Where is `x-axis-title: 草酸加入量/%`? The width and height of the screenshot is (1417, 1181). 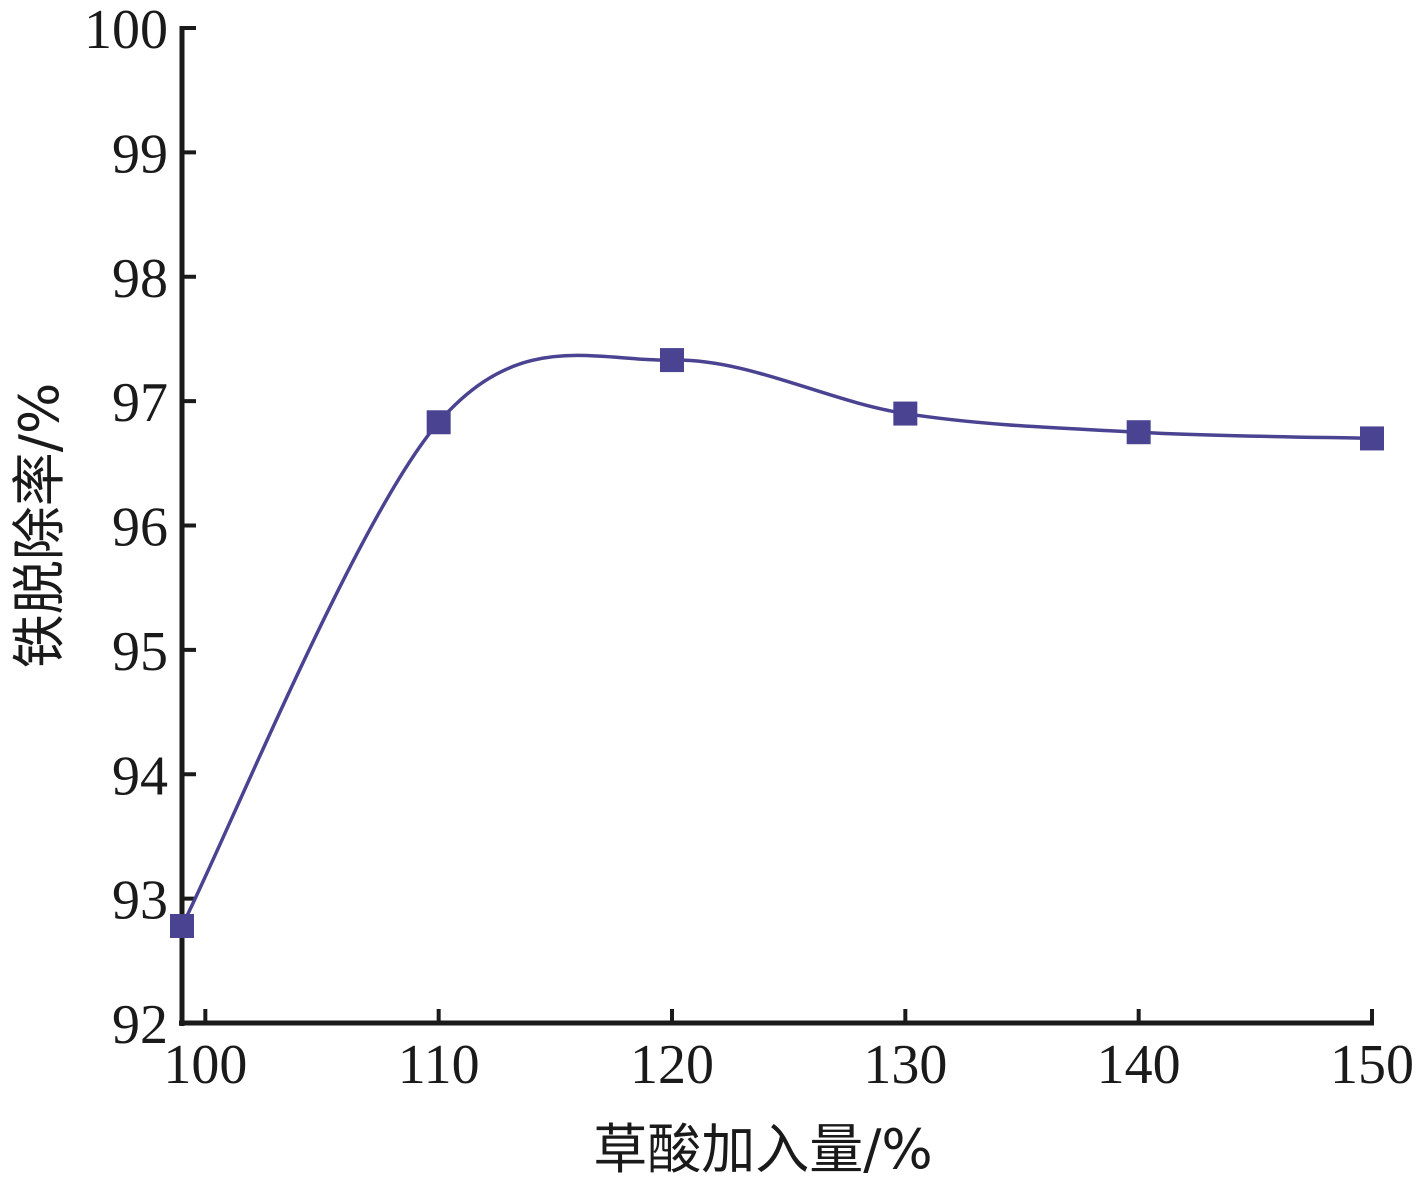
x-axis-title: 草酸加入量/% is located at coordinates (763, 1149).